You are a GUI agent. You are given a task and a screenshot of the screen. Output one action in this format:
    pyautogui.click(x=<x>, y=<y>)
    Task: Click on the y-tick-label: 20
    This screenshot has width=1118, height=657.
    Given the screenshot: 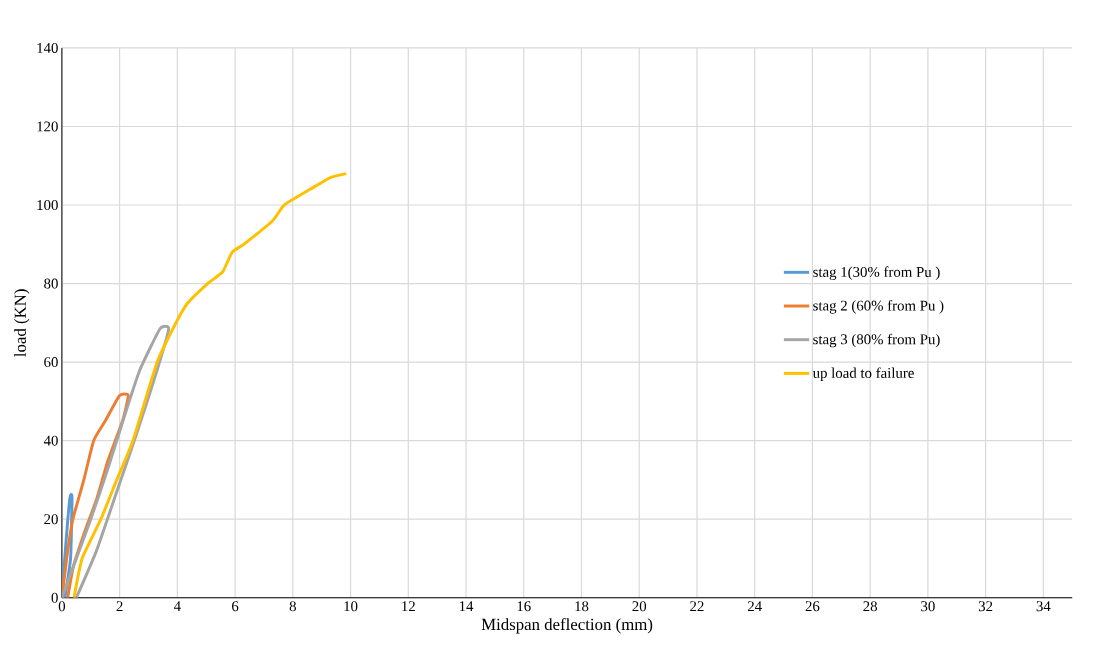 What is the action you would take?
    pyautogui.click(x=51, y=519)
    